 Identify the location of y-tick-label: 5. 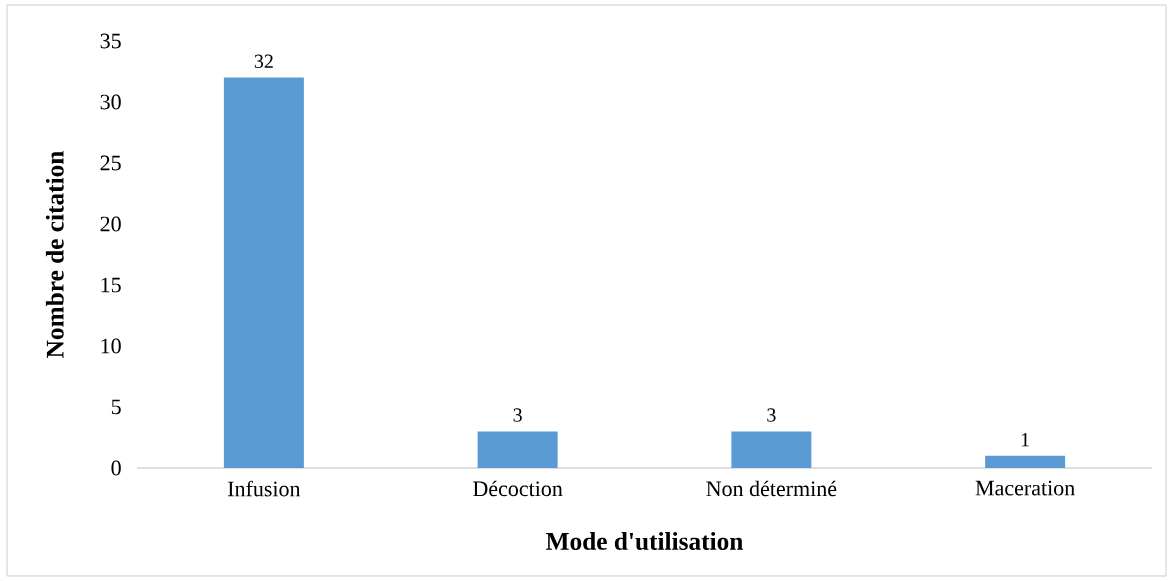
(116, 407).